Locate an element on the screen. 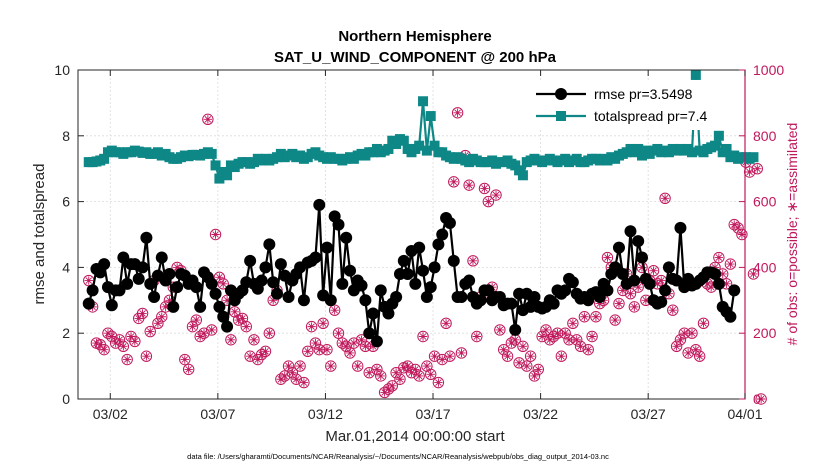 The height and width of the screenshot is (470, 830). y-left-tick-label: 4 is located at coordinates (66, 267).